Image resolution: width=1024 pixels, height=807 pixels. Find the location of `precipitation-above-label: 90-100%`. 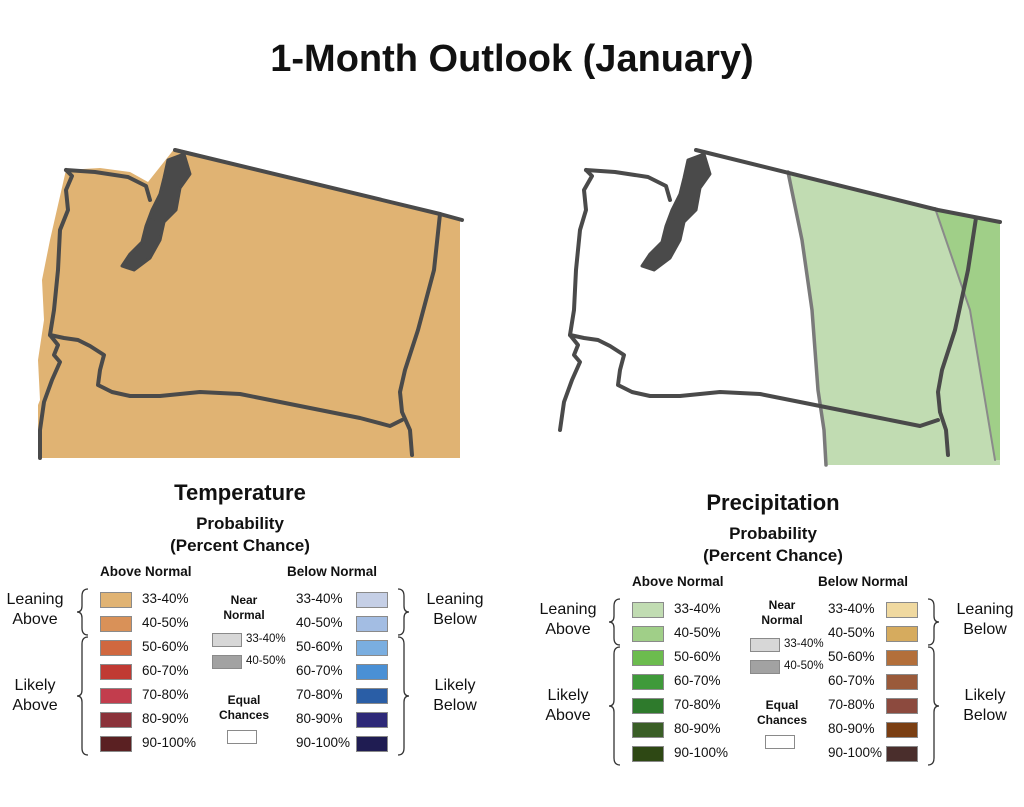

precipitation-above-label: 90-100% is located at coordinates (701, 752).